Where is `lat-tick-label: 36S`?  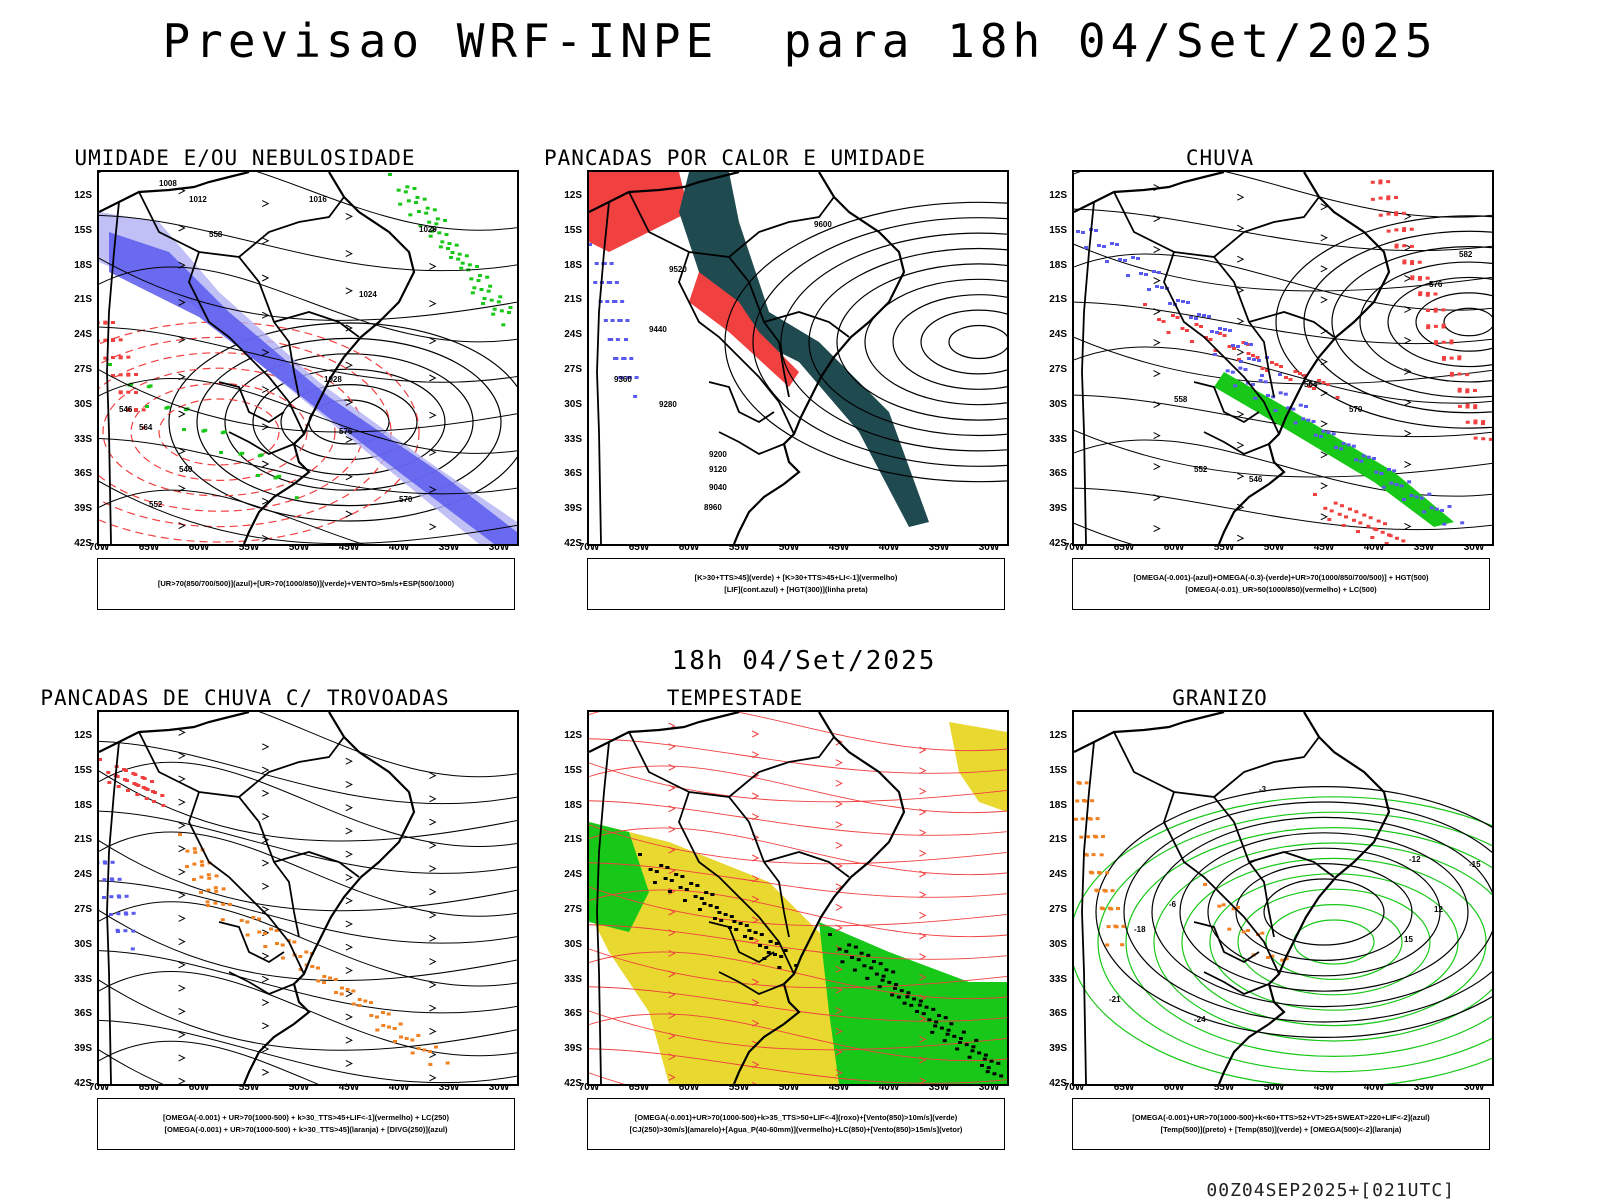
lat-tick-label: 36S is located at coordinates (1045, 1013).